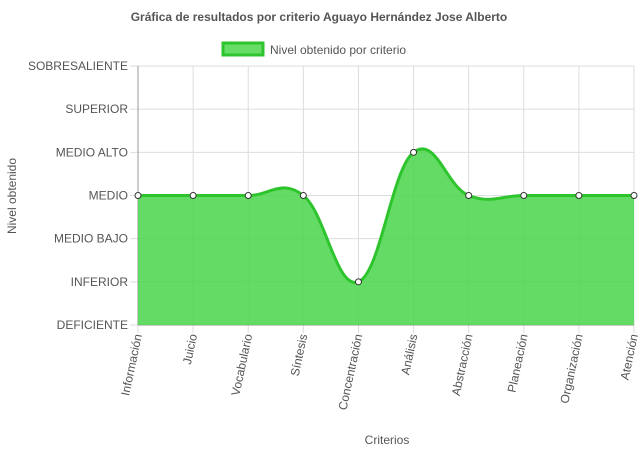  Describe the element at coordinates (571, 369) in the screenshot. I see `x-tick-label: Organización` at that location.